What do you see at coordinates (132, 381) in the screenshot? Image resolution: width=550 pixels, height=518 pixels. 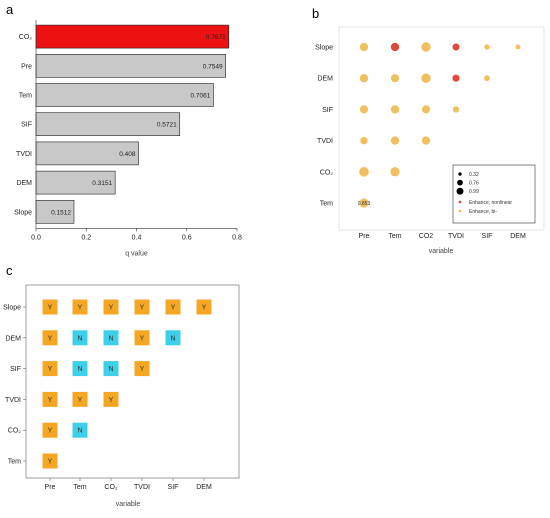 I see `panel-c-frame` at bounding box center [132, 381].